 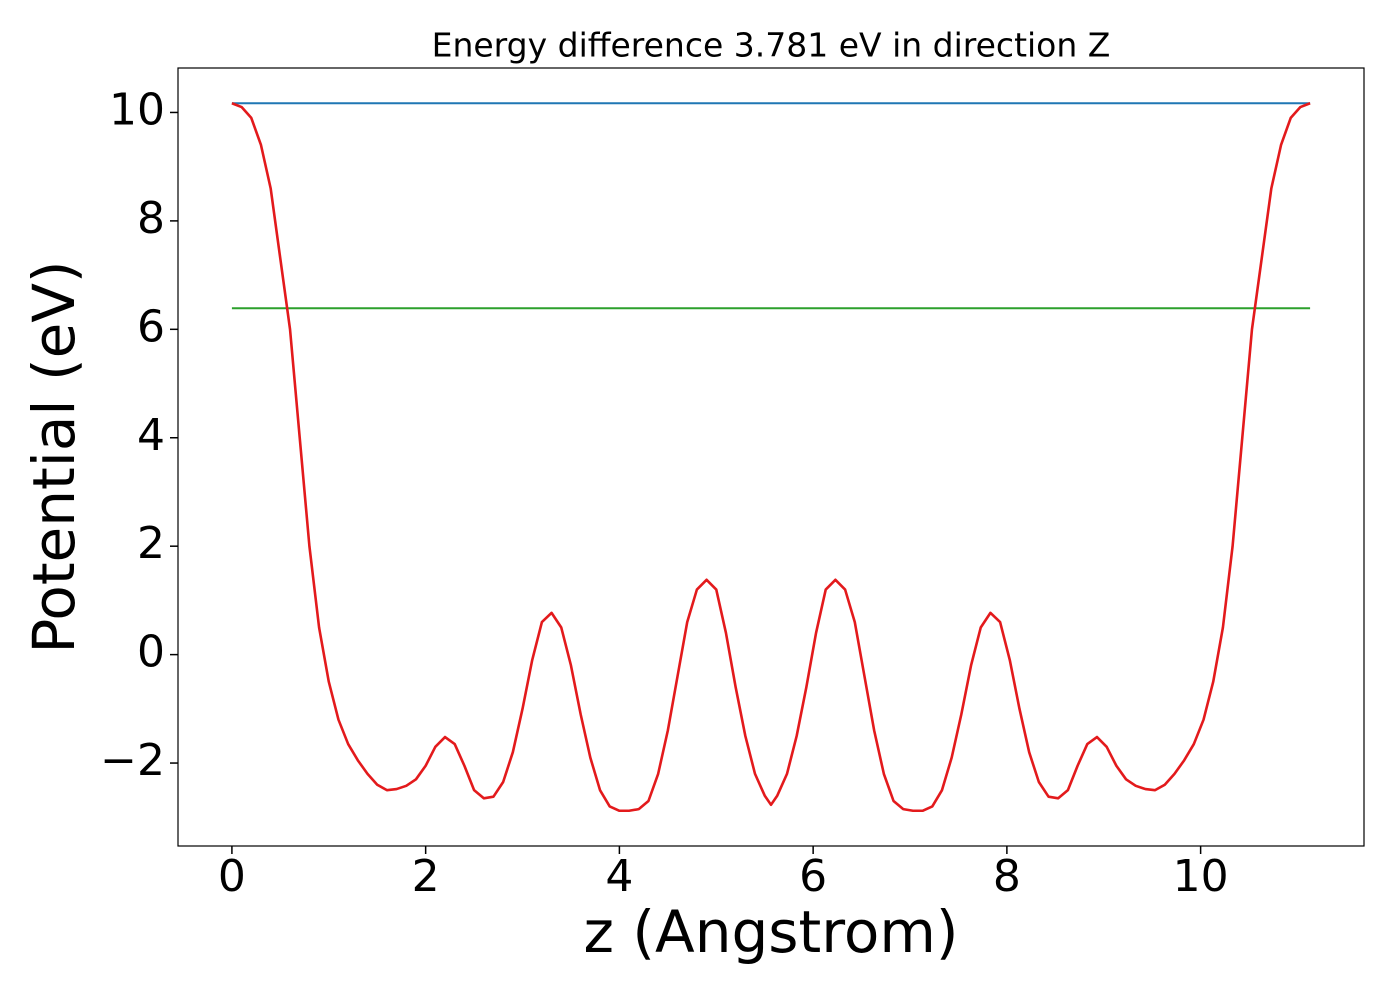 I want to click on x-tick-label: 2, so click(x=426, y=876).